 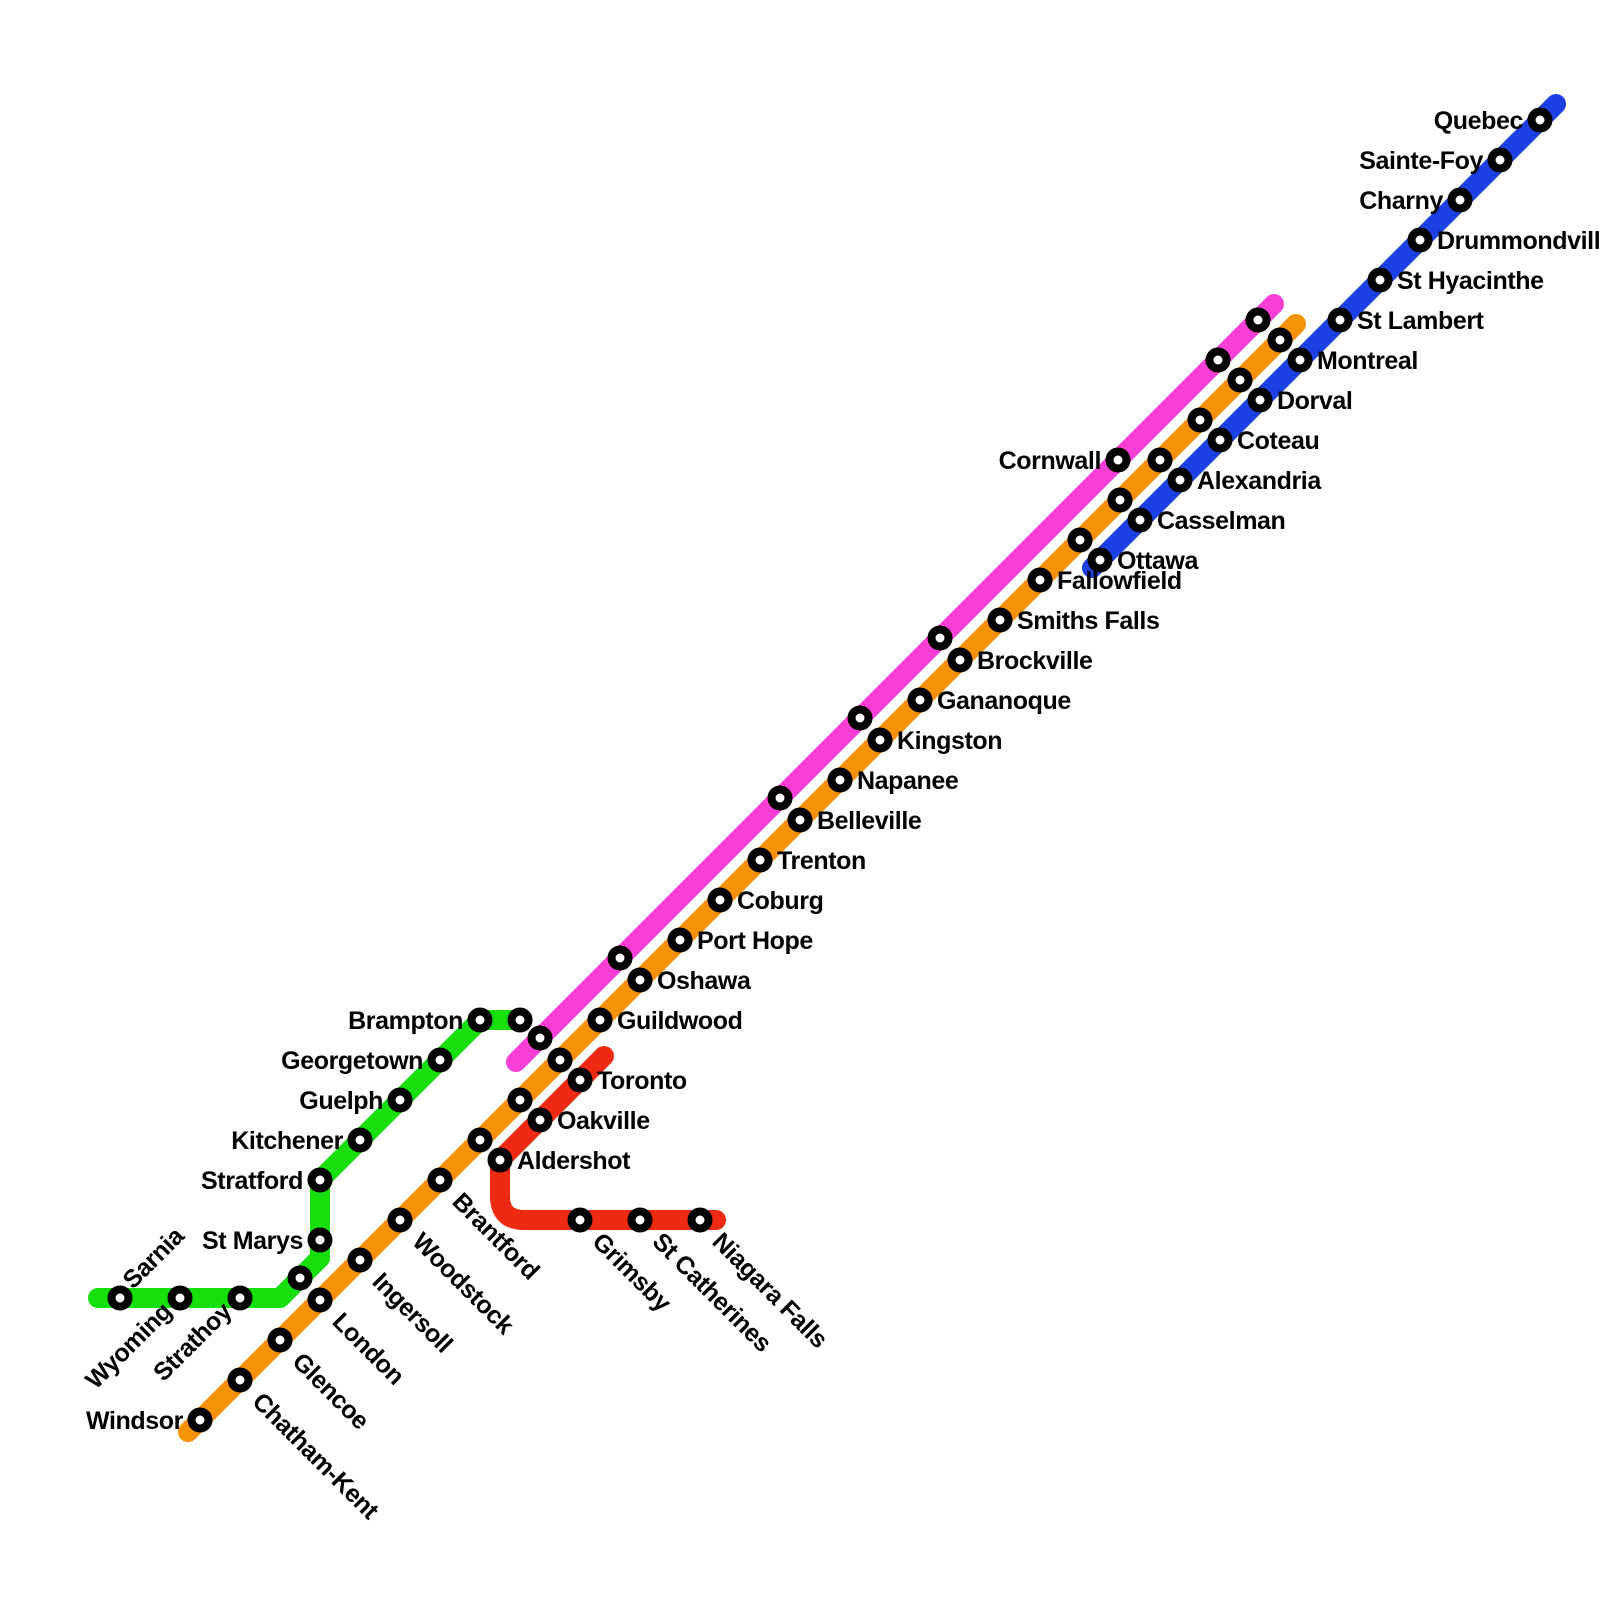 What do you see at coordinates (1500, 160) in the screenshot?
I see `station-marker-sainte-foy` at bounding box center [1500, 160].